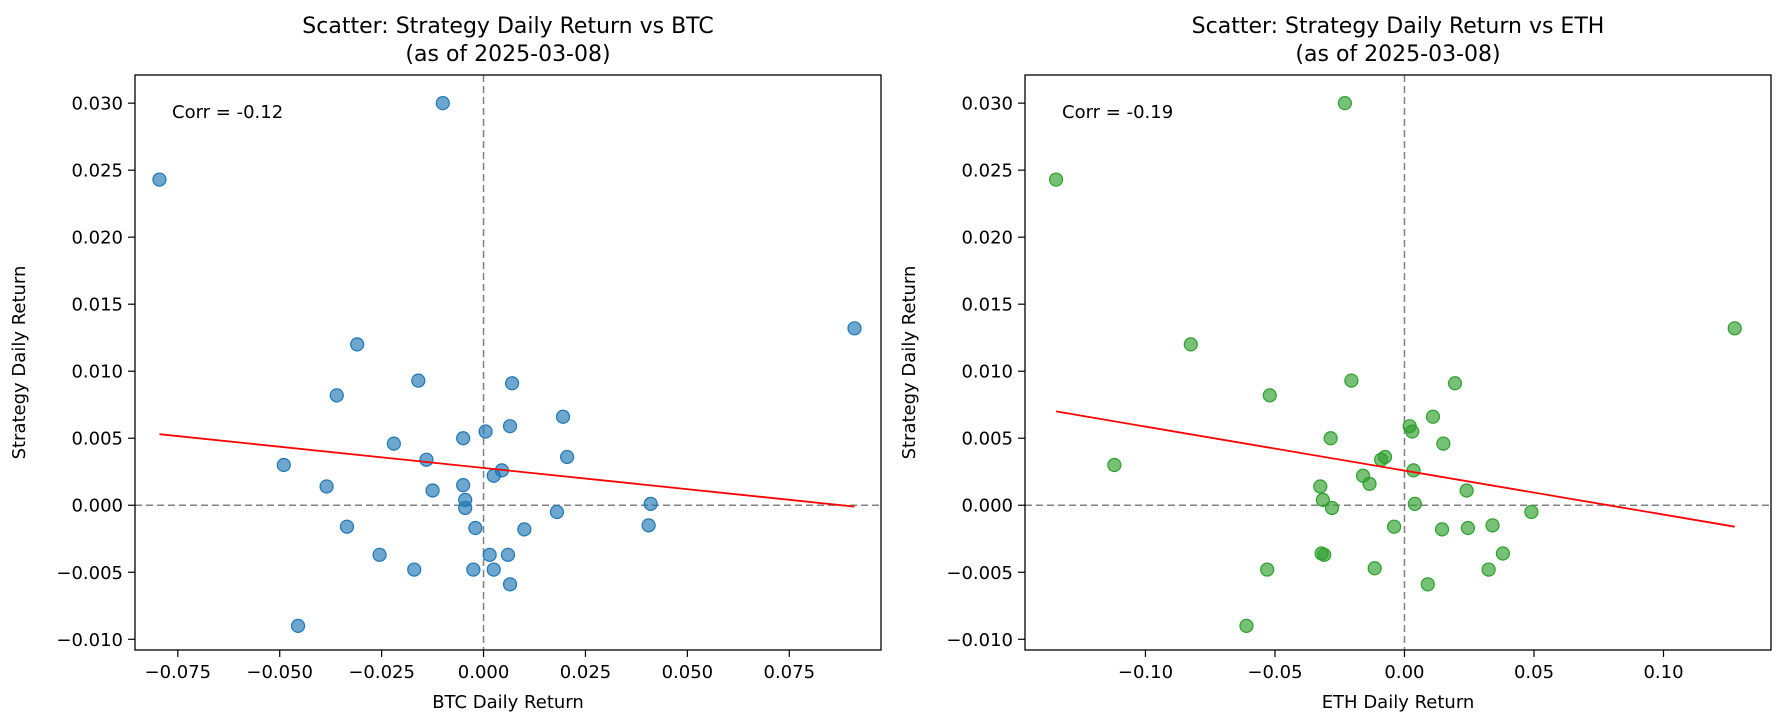 The image size is (1784, 727). I want to click on x-tick-label: −0.075, so click(177, 672).